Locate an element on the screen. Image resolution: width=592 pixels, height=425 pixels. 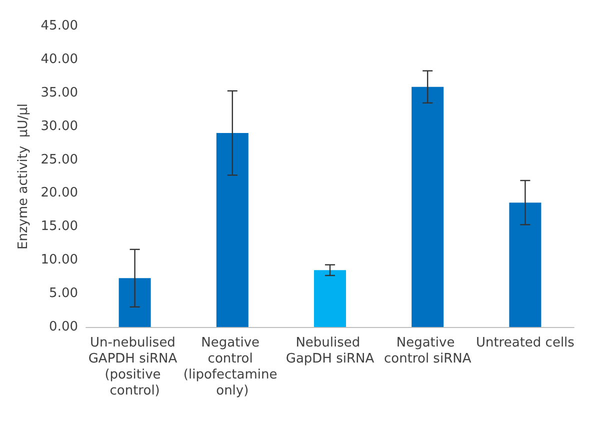
y-tick-label: 45.00 is located at coordinates (59, 26).